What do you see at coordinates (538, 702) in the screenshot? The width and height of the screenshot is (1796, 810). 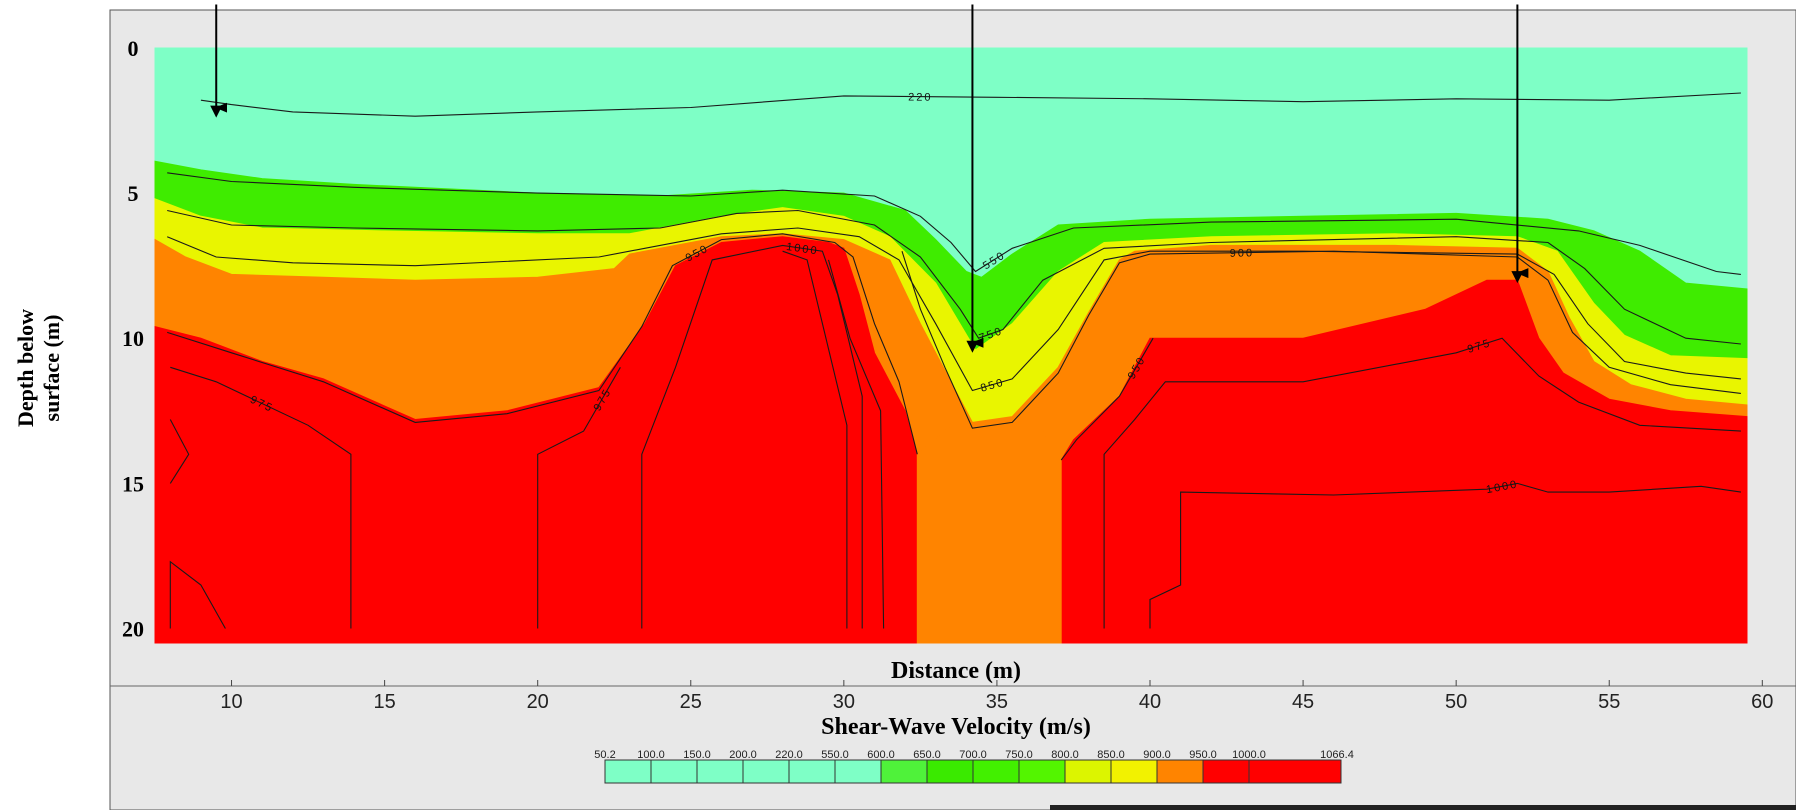 I see `x-tick-label: 20` at bounding box center [538, 702].